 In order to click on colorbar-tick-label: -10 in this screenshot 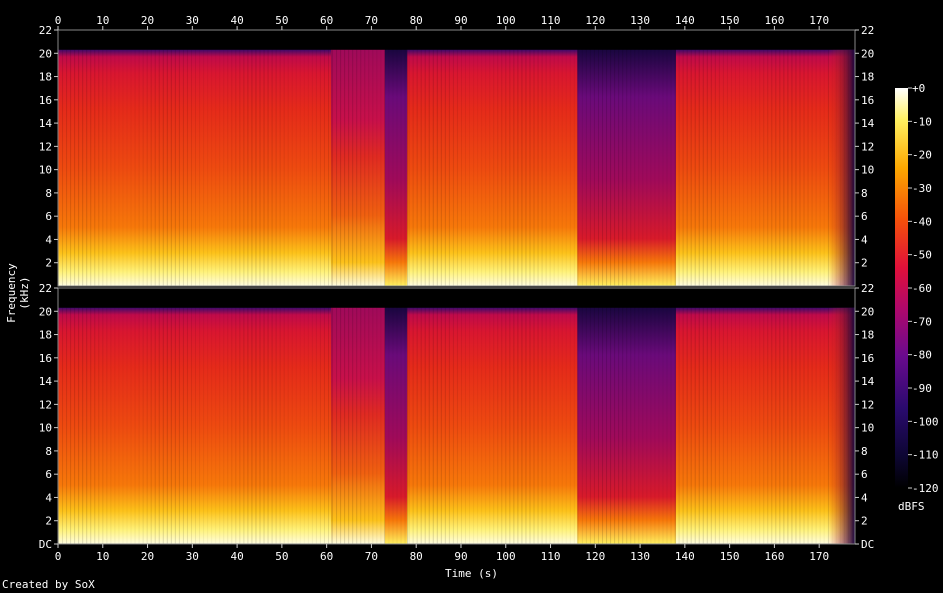, I will do `click(922, 121)`.